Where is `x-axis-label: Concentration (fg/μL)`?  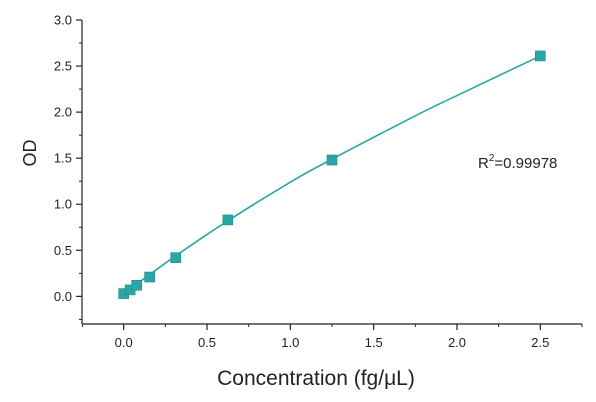 x-axis-label: Concentration (fg/μL) is located at coordinates (316, 378).